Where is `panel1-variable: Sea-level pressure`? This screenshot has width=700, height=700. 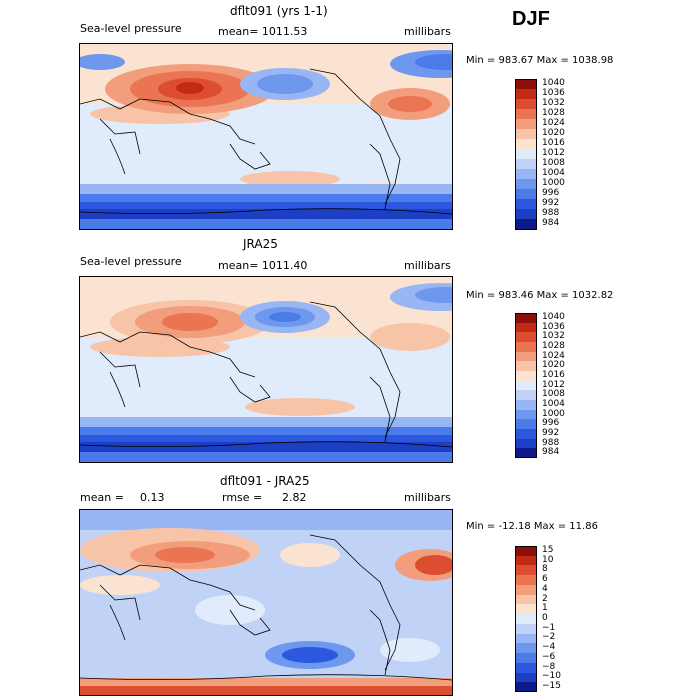 panel1-variable: Sea-level pressure is located at coordinates (131, 28).